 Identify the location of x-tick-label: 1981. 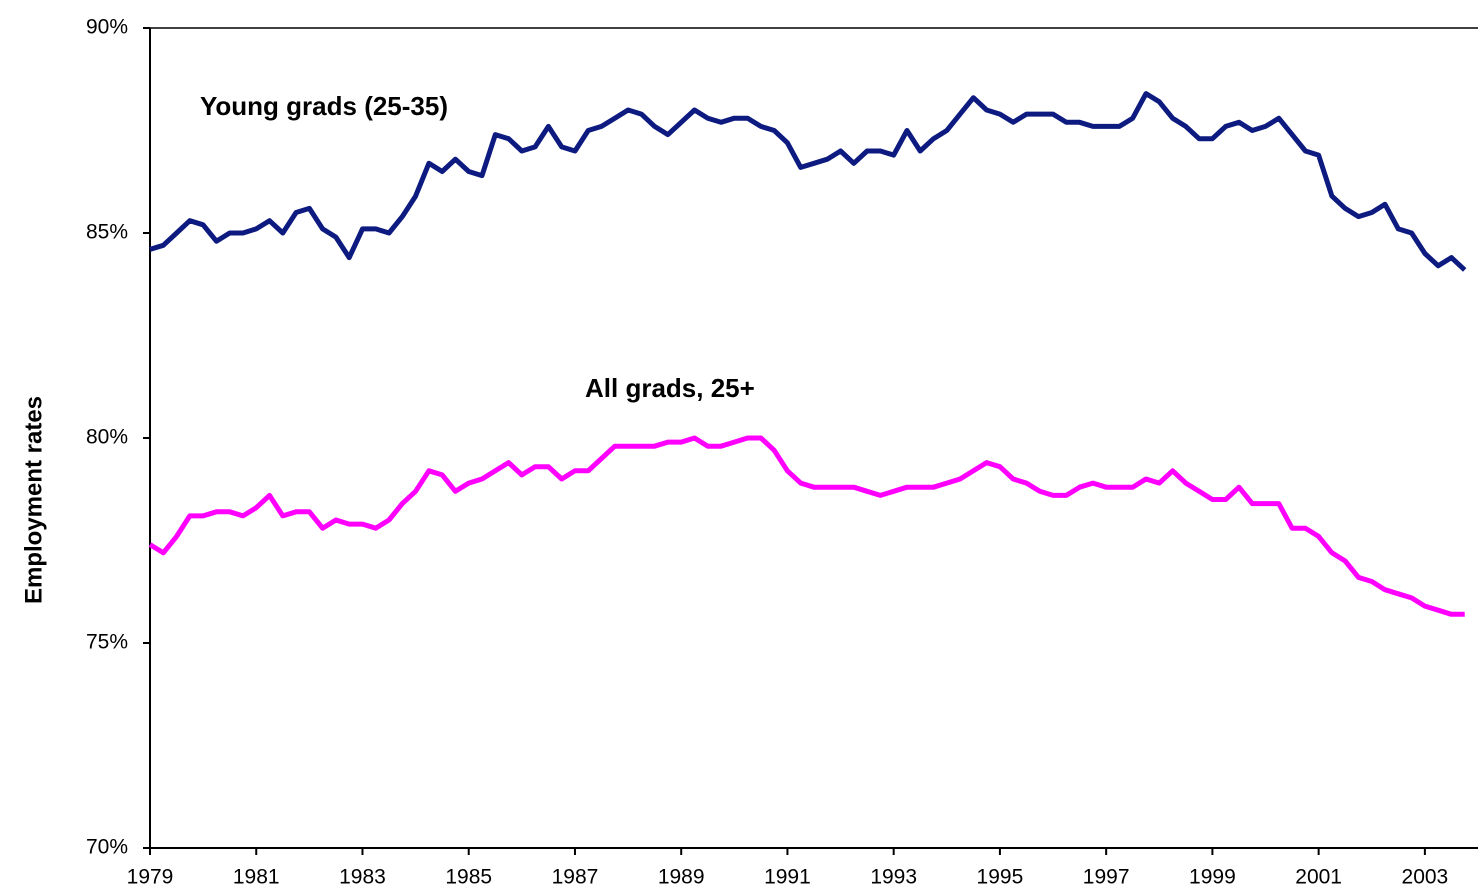
(256, 877).